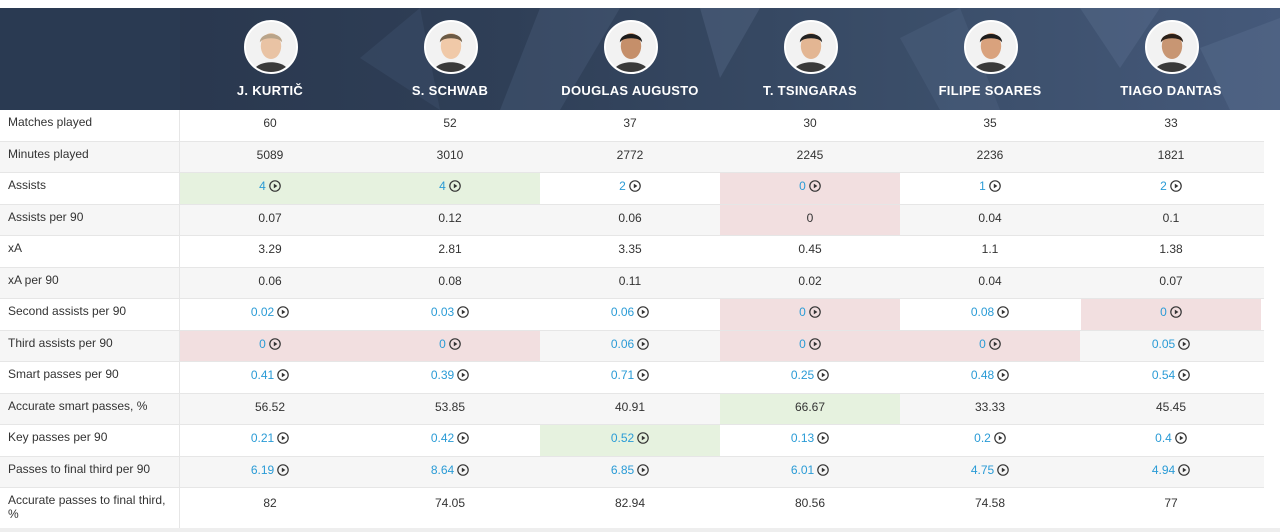  I want to click on stat-cell: 0.52, so click(630, 440).